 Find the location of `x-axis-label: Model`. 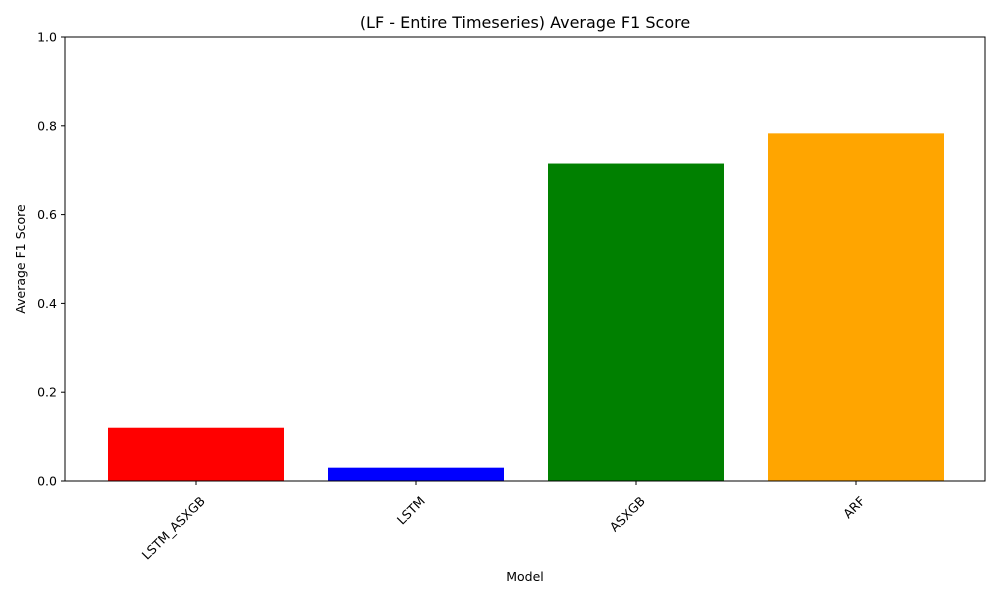

x-axis-label: Model is located at coordinates (525, 576).